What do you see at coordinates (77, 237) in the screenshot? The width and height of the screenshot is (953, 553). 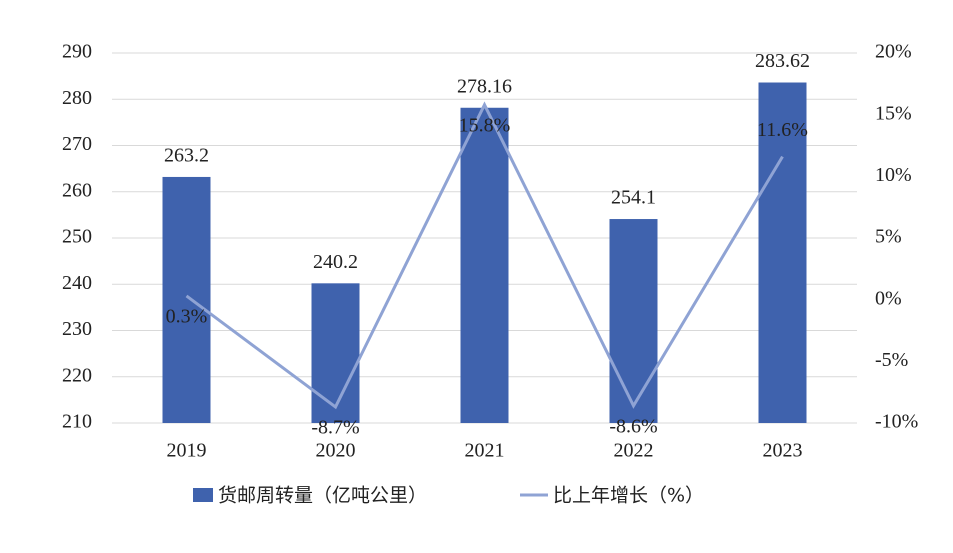 I see `y-tick-label: 250` at bounding box center [77, 237].